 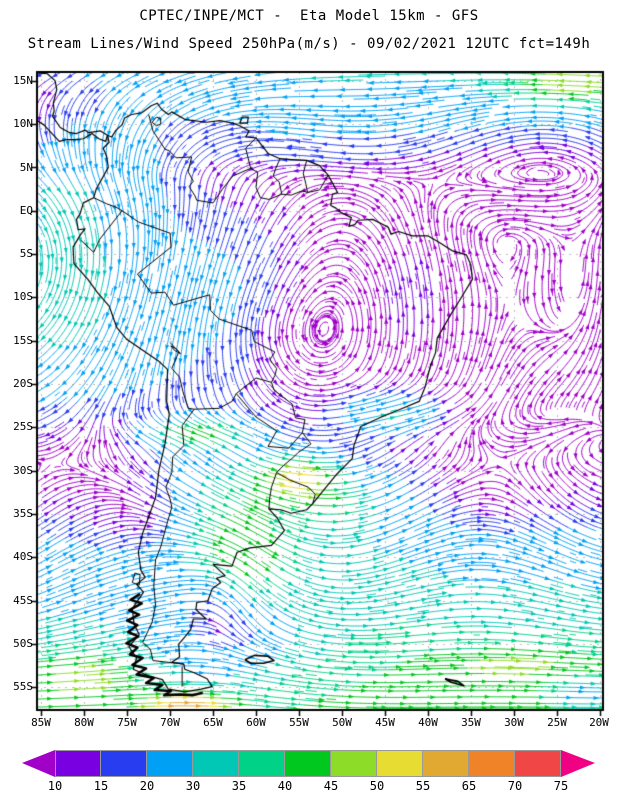 What do you see at coordinates (127, 722) in the screenshot?
I see `lon-tick-label: 75W` at bounding box center [127, 722].